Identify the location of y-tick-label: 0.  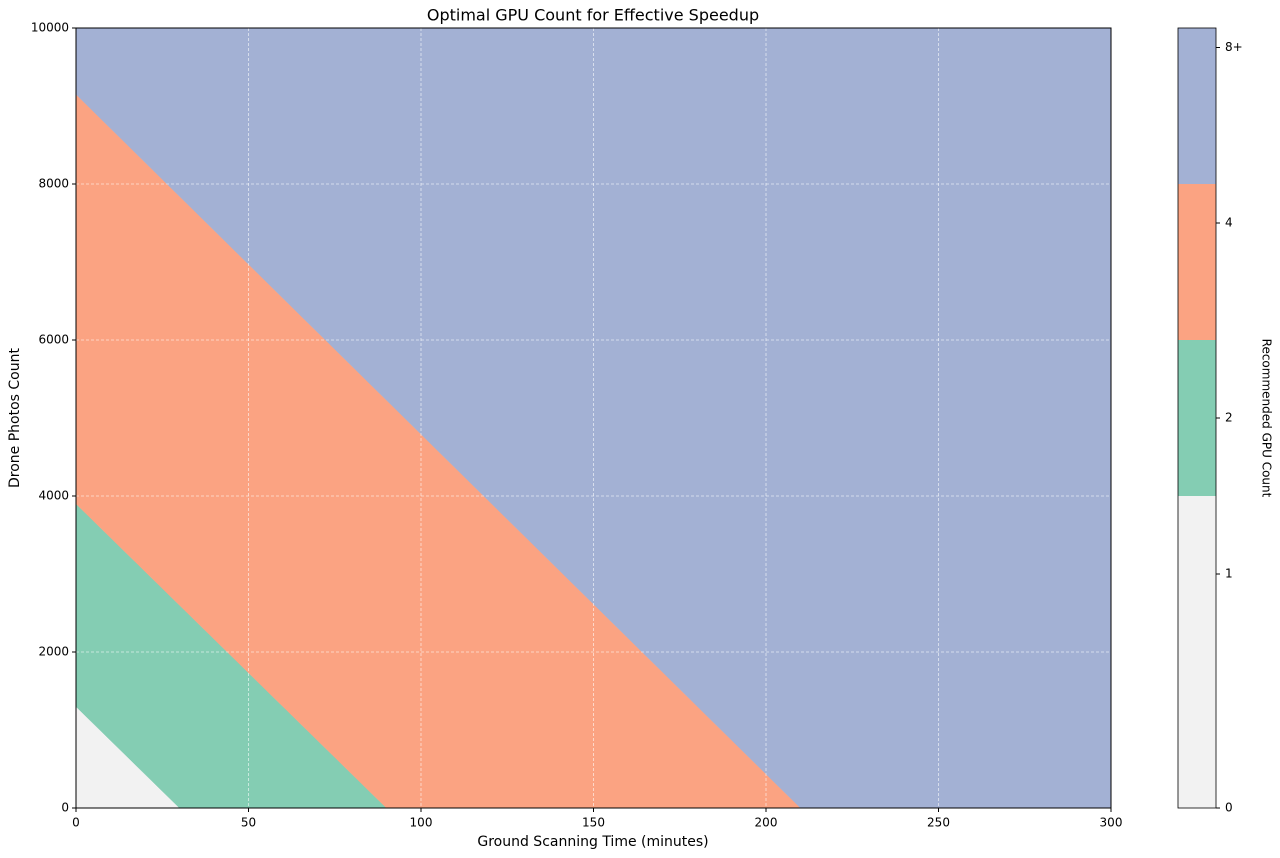
(65, 808).